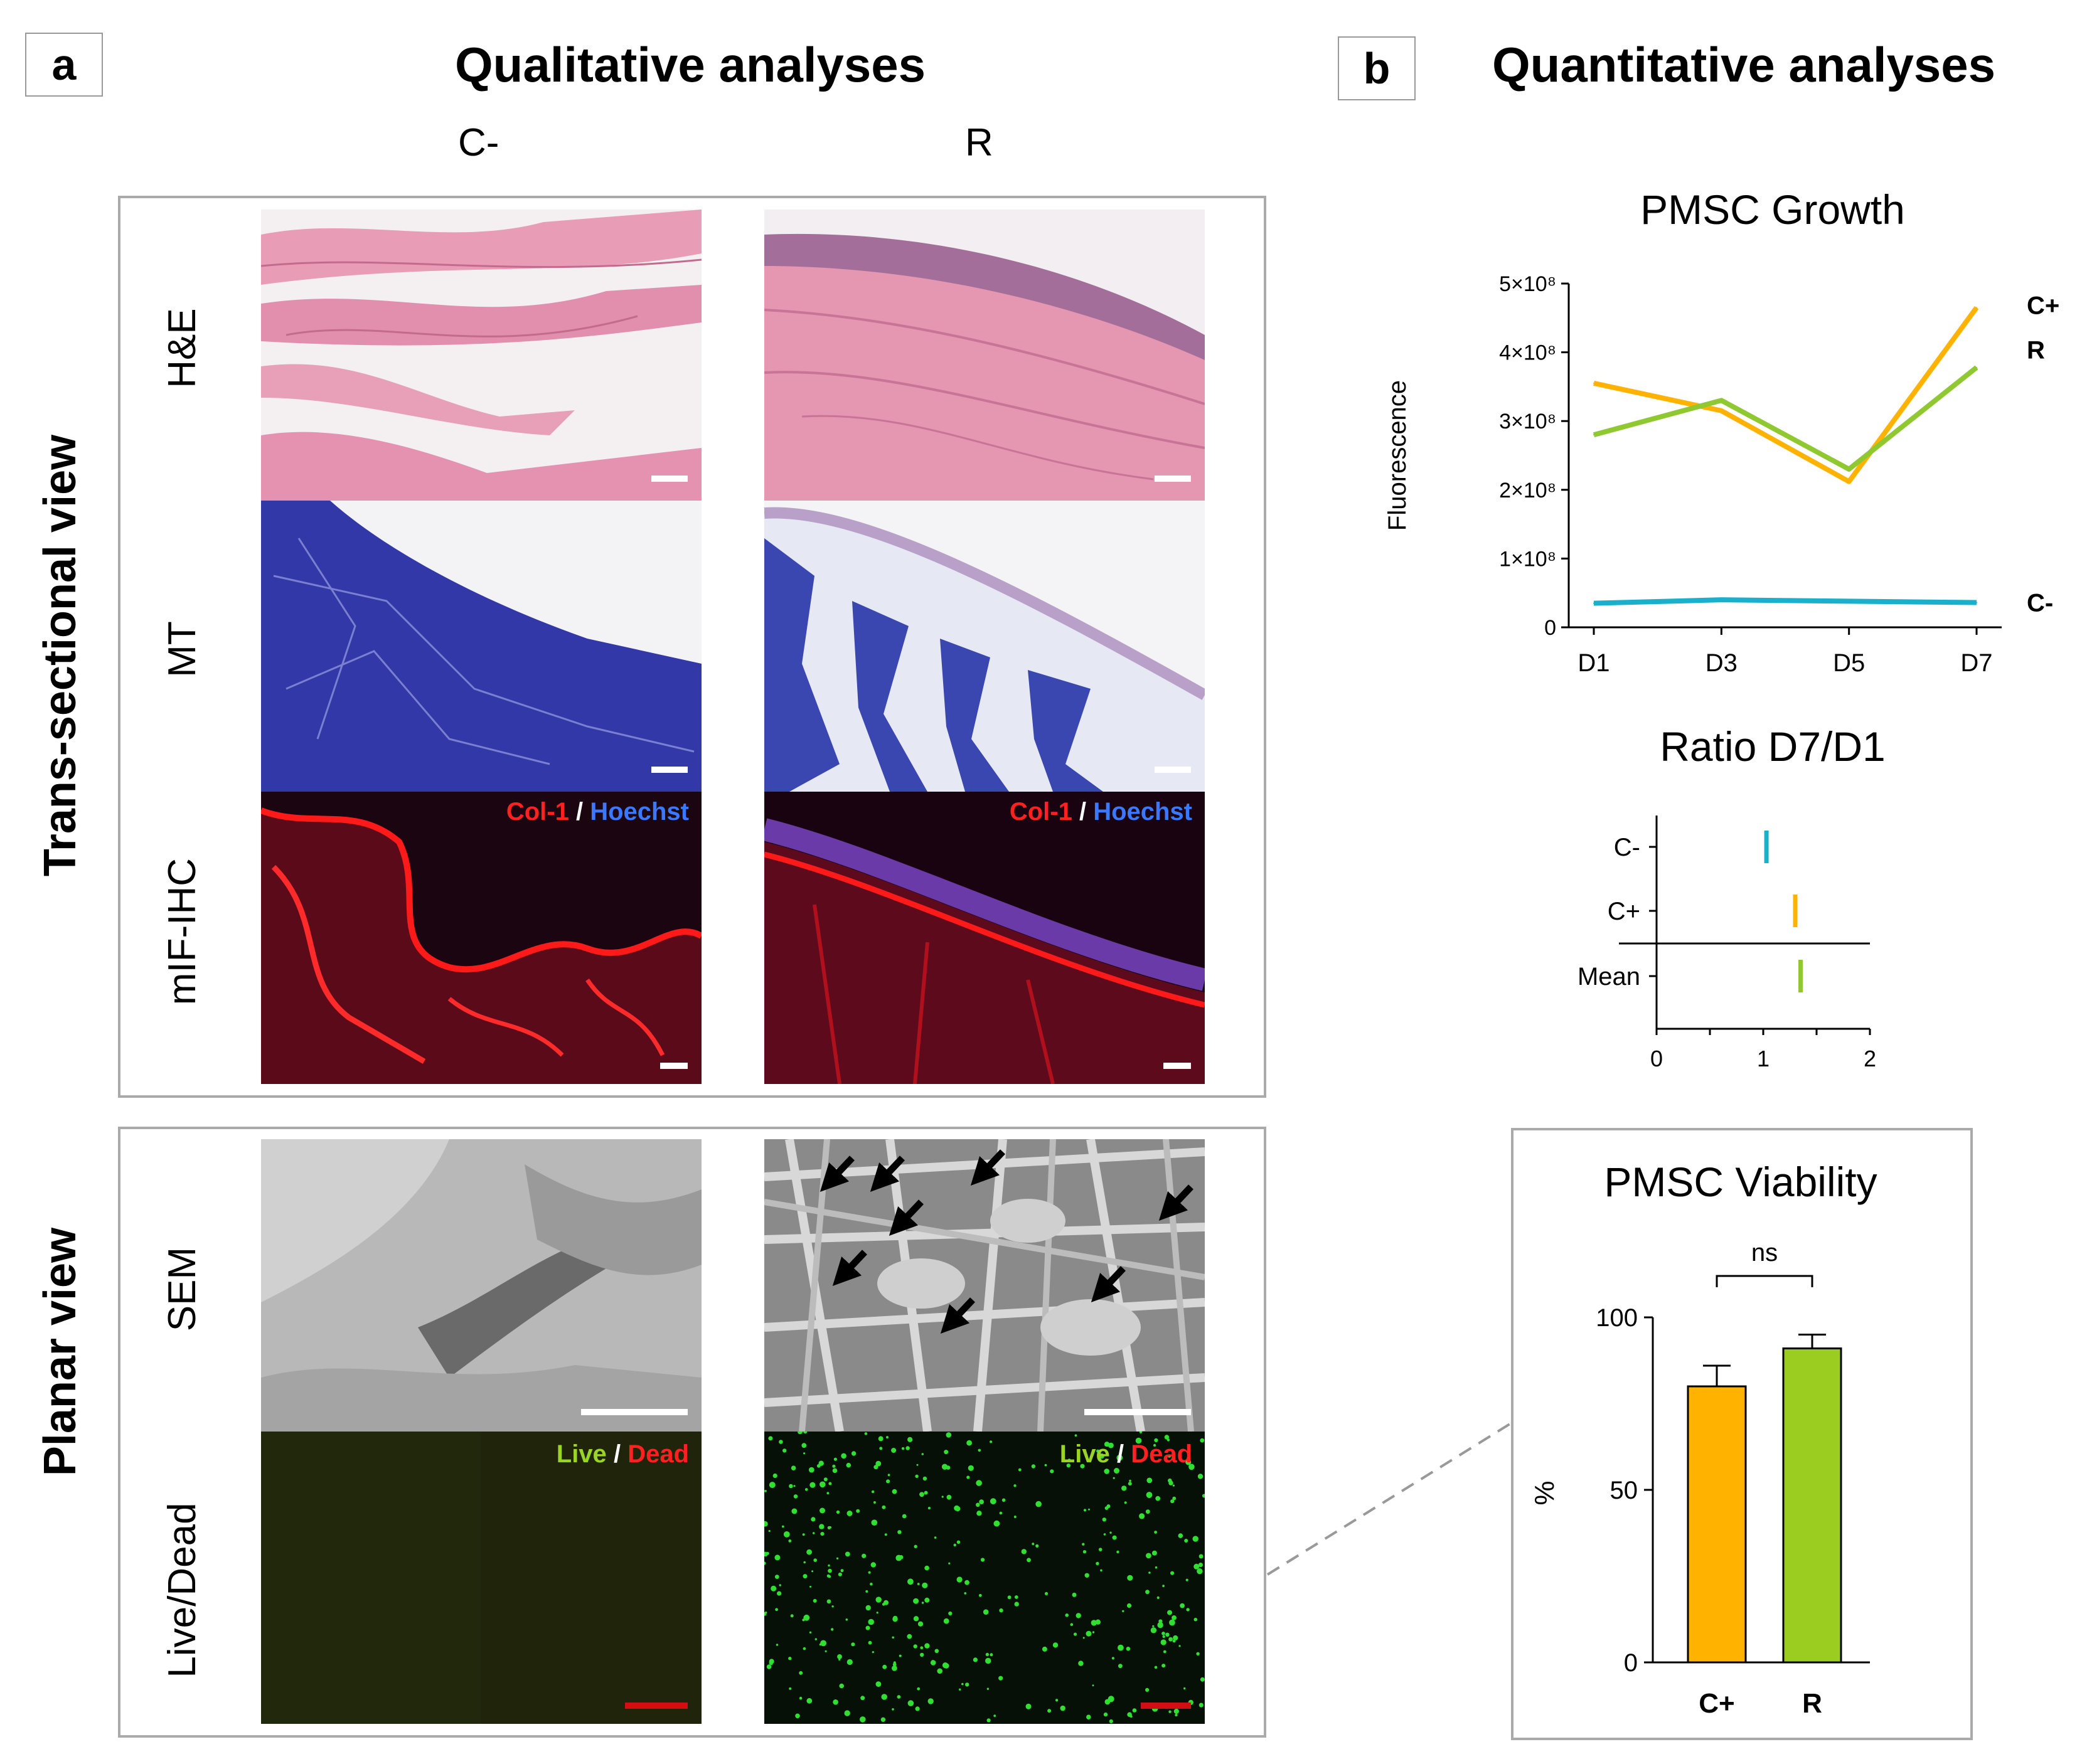 This screenshot has width=2082, height=1764. What do you see at coordinates (1388, 1499) in the screenshot?
I see `dashed-connector` at bounding box center [1388, 1499].